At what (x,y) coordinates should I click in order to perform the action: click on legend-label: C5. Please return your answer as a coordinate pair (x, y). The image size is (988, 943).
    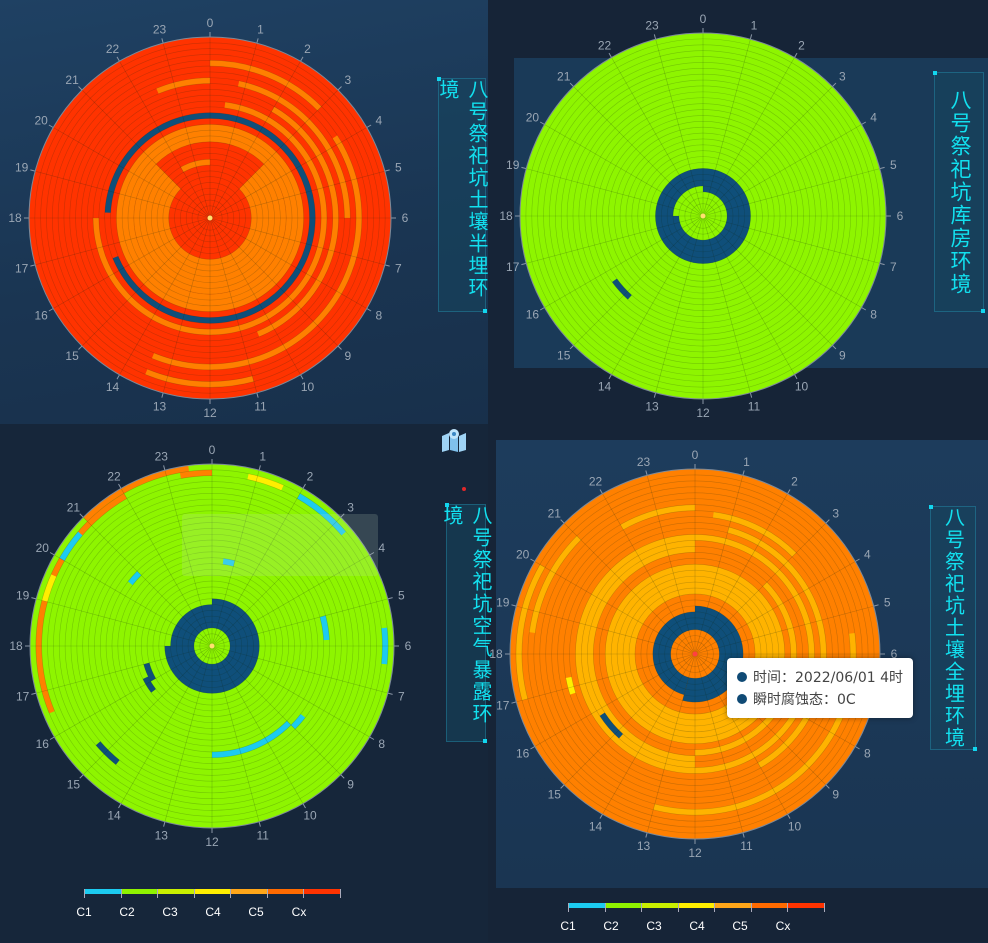
    Looking at the image, I should click on (740, 926).